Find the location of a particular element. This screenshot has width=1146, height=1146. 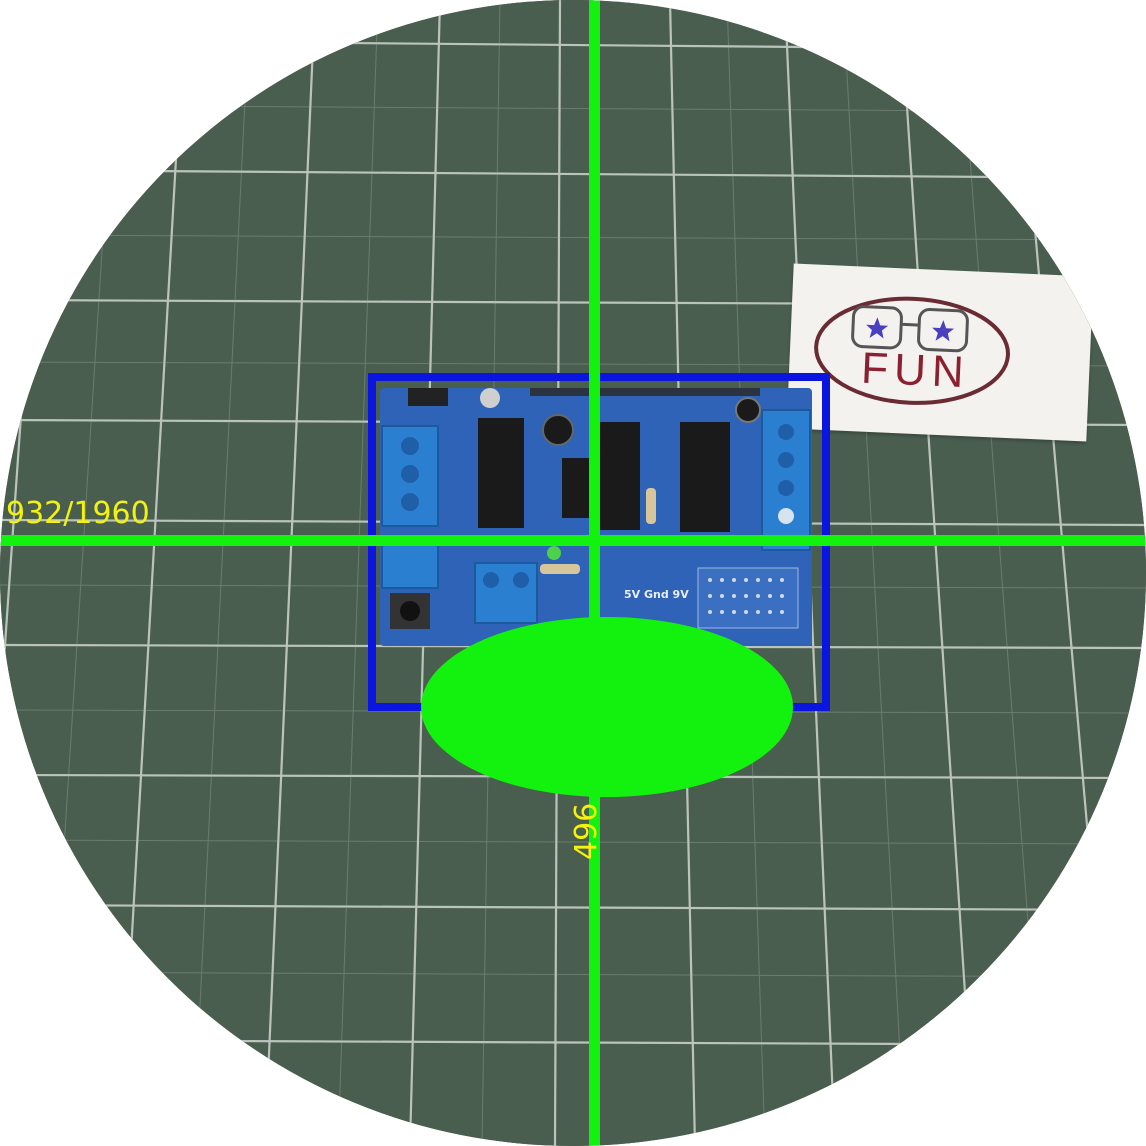

x-coordinate-readout: 932/1960 is located at coordinates (78, 513).